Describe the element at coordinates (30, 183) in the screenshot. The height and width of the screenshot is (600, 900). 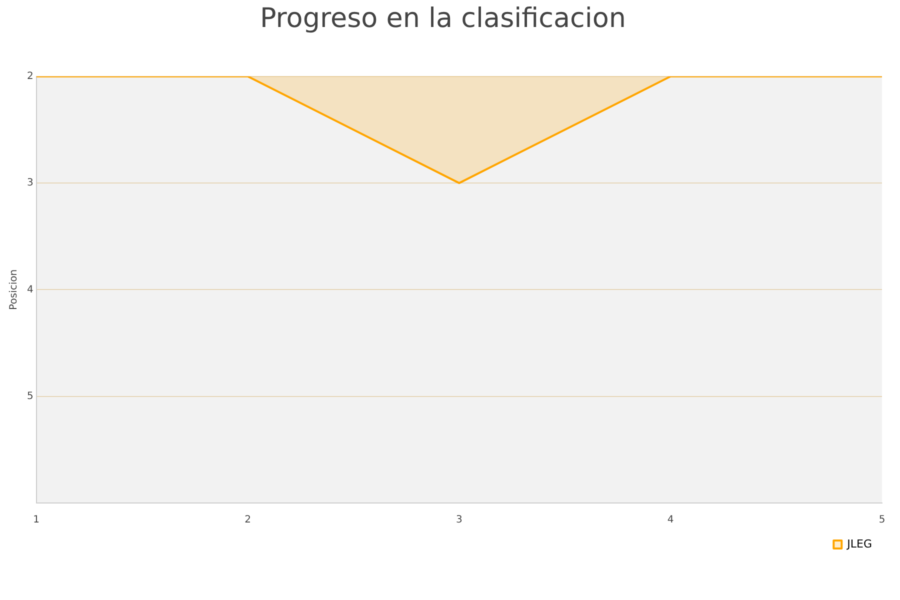
I see `y-tick-label: 3` at that location.